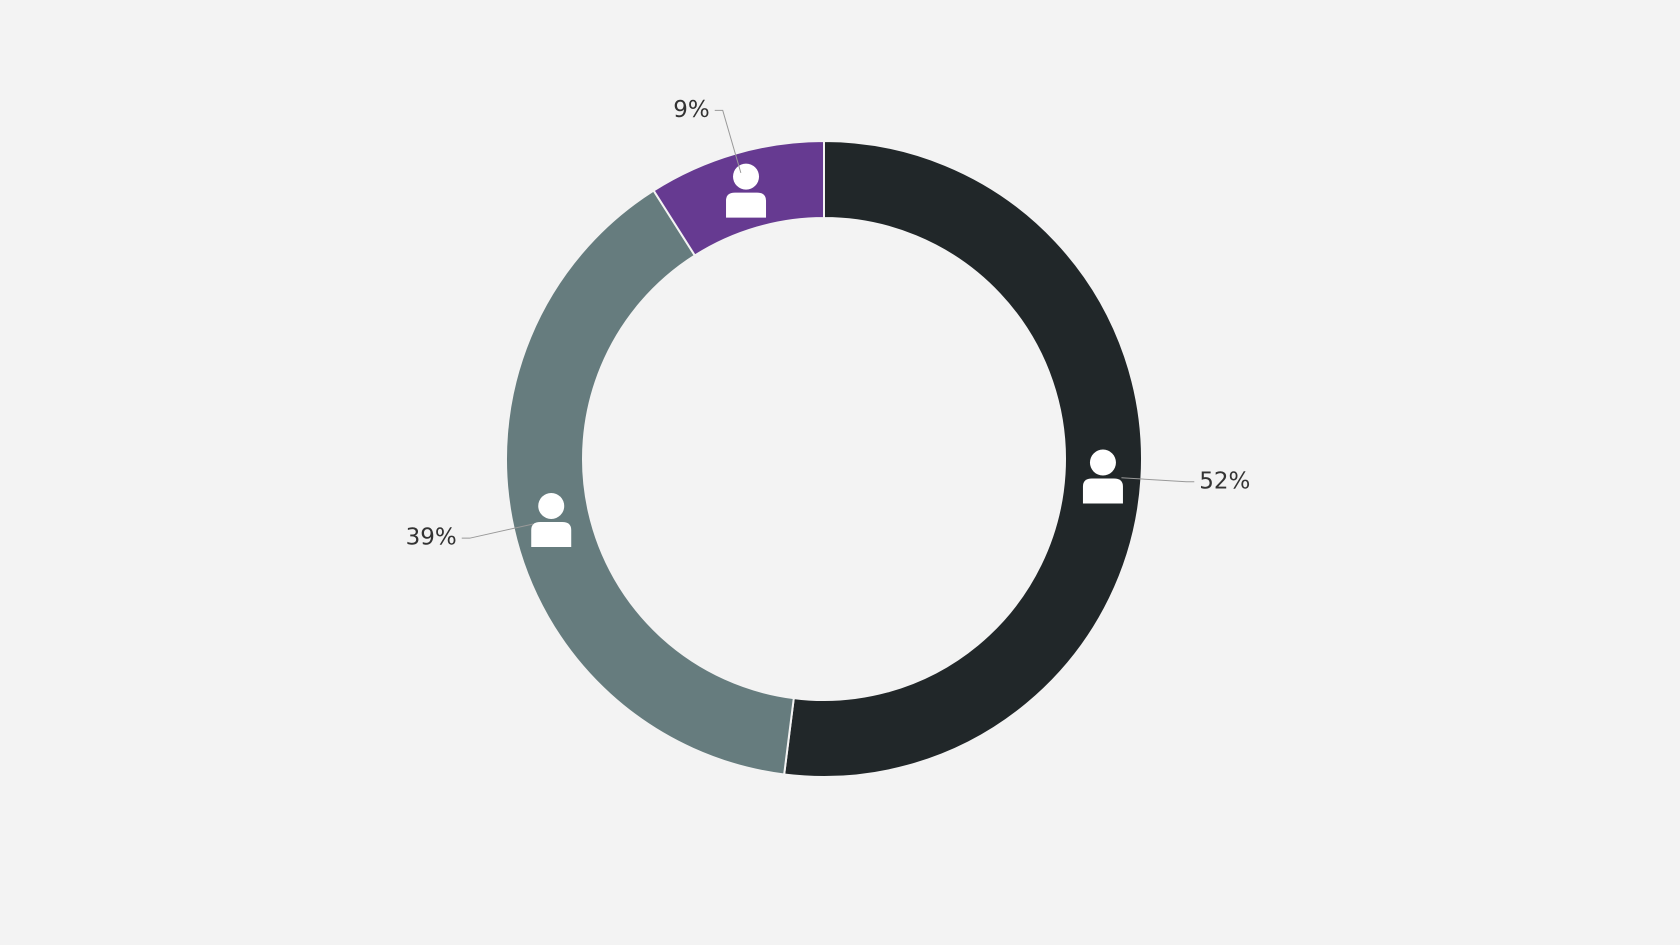 Image resolution: width=1680 pixels, height=945 pixels. What do you see at coordinates (691, 110) in the screenshot?
I see `value-label: 9%` at bounding box center [691, 110].